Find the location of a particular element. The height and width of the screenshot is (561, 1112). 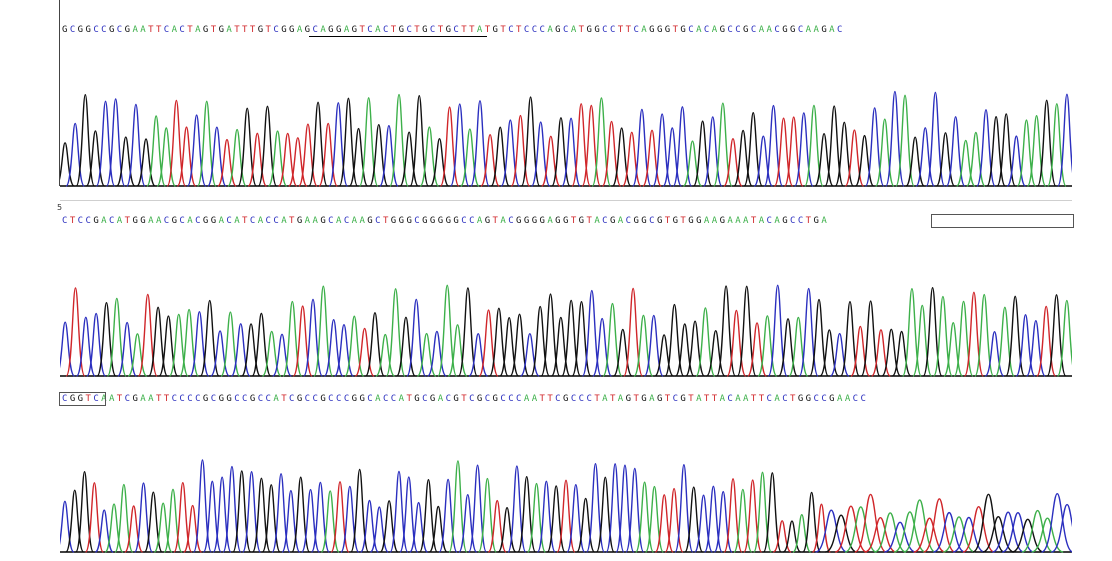

panel-2-tick-label: 5 is located at coordinates (60, 207).